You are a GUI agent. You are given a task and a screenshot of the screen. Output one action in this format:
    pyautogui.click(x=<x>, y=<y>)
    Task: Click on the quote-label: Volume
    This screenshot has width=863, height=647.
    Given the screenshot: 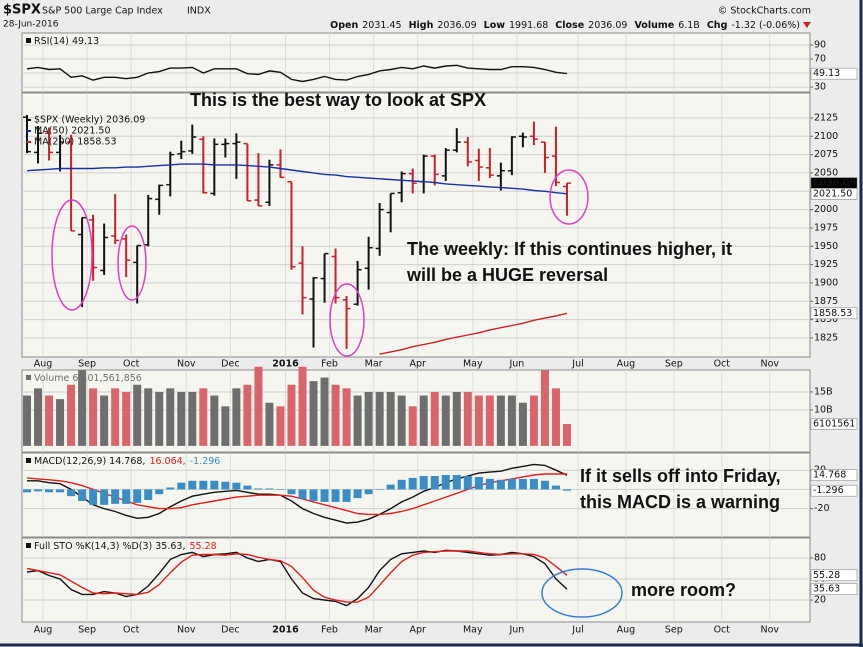 What is the action you would take?
    pyautogui.click(x=654, y=25)
    